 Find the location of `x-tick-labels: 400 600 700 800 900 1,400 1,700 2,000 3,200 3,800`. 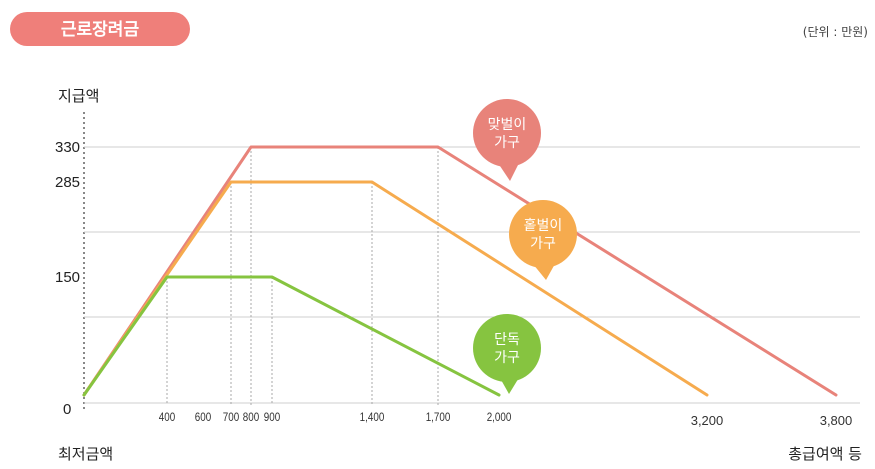

x-tick-labels: 400 600 700 800 900 1,400 1,700 2,000 3,200 3,800 is located at coordinates (505, 419).